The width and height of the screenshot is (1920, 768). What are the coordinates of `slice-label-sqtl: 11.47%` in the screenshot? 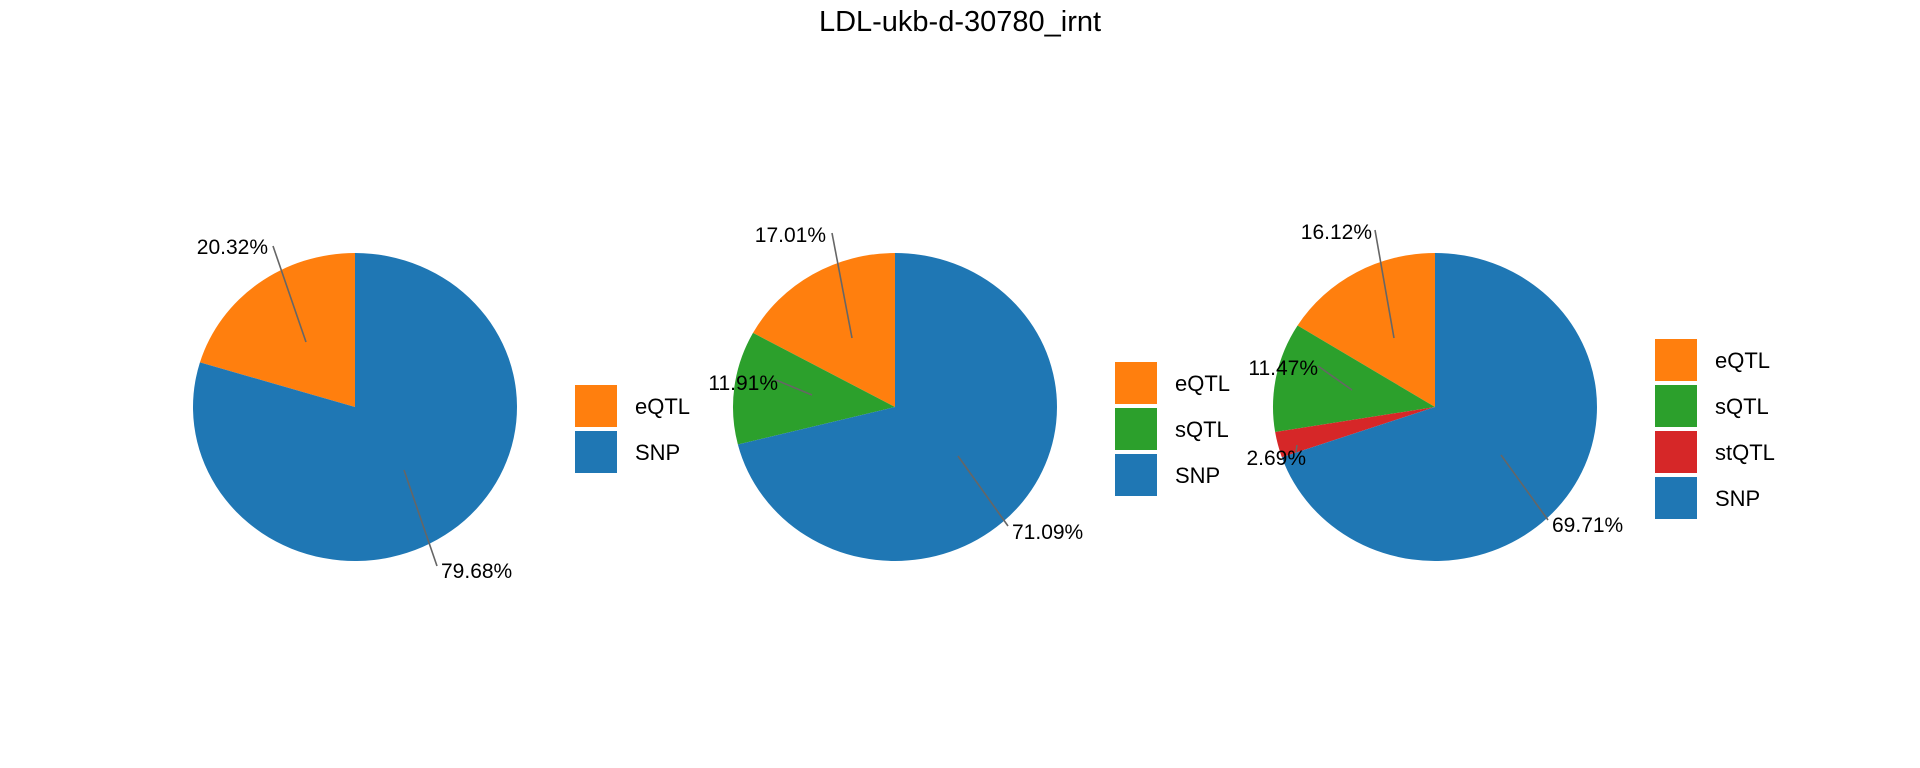 It's located at (1283, 368).